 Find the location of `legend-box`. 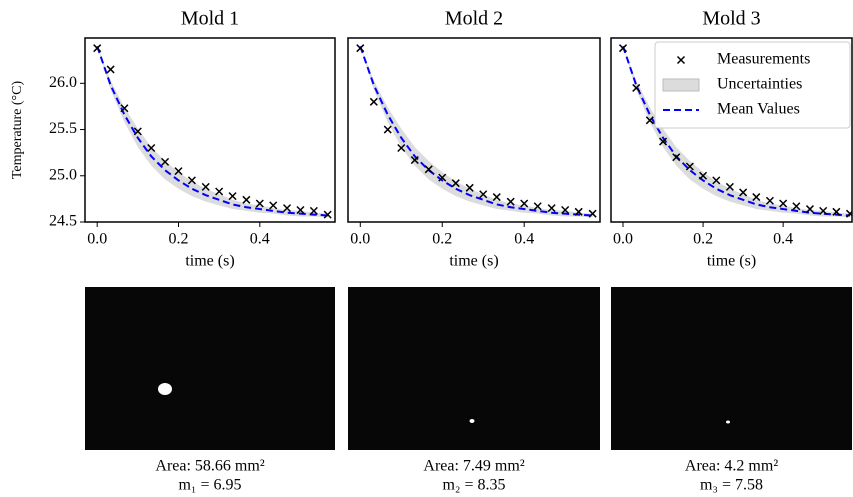

legend-box is located at coordinates (752, 85).